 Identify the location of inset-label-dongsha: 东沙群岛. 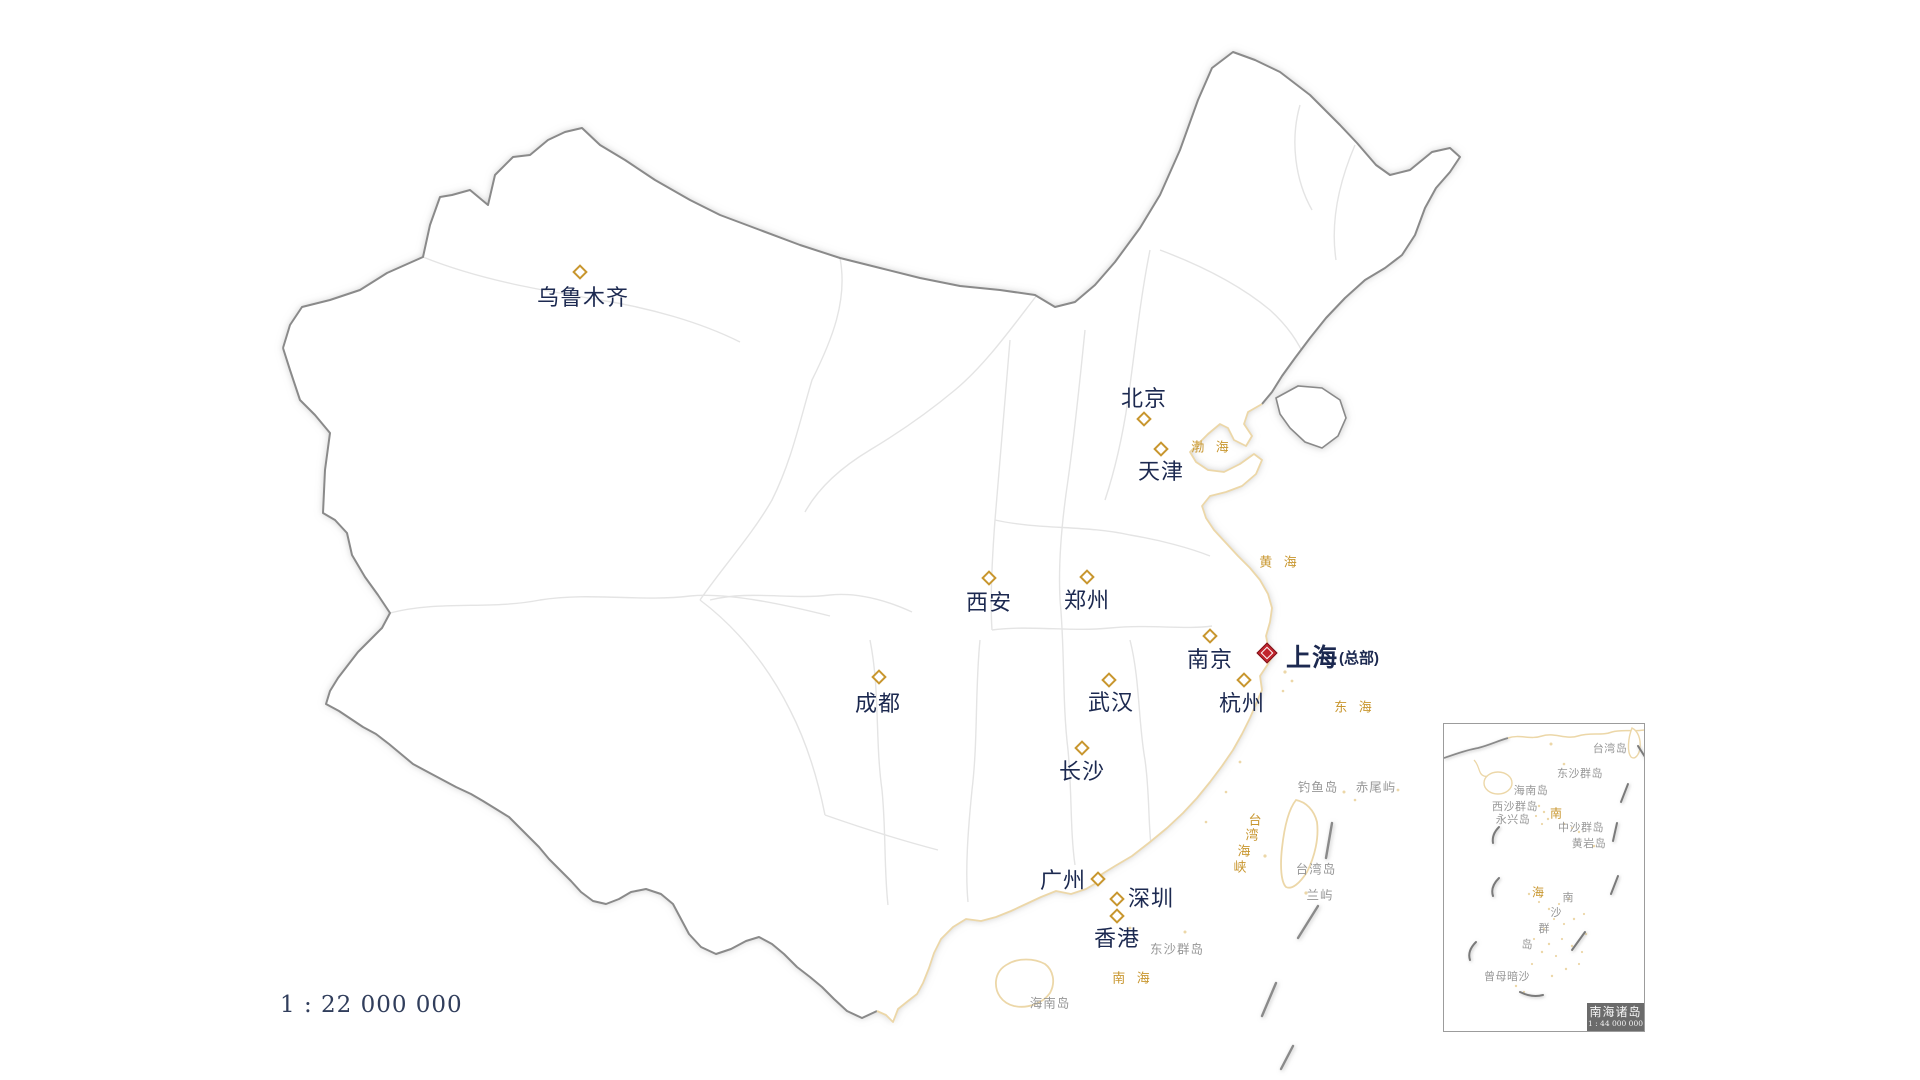
(1580, 774).